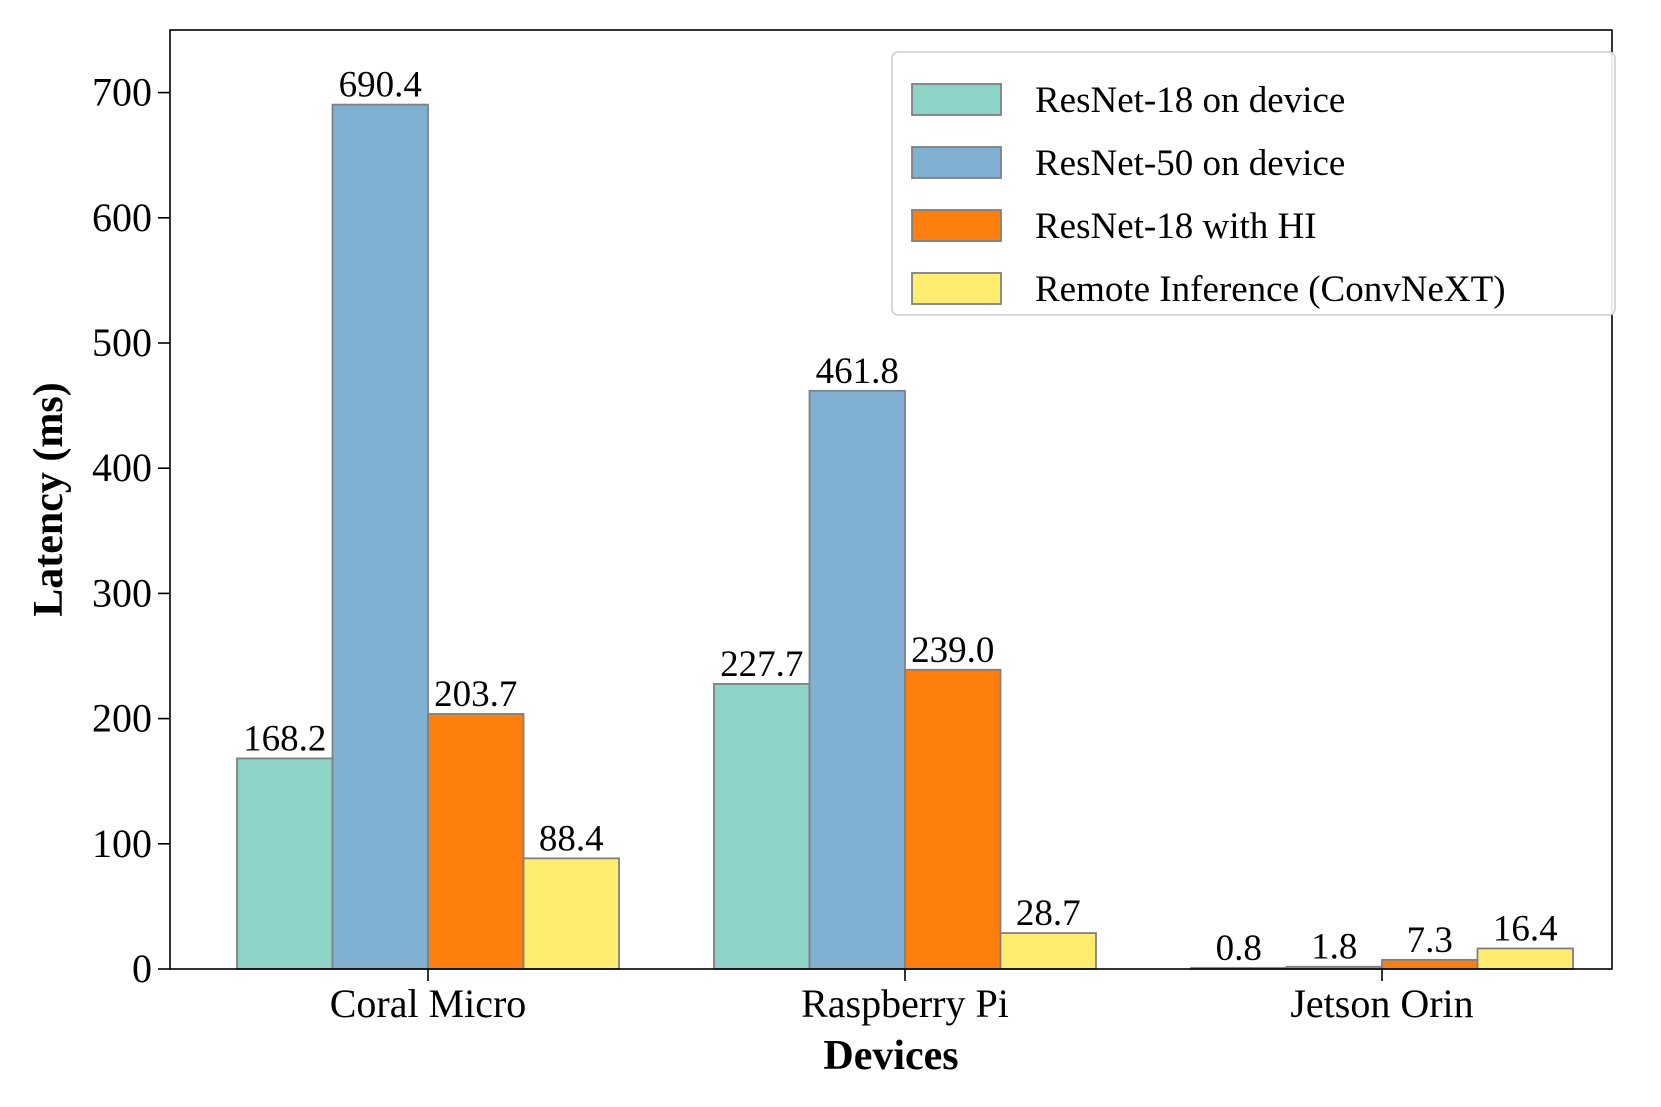 This screenshot has height=1107, width=1661. Describe the element at coordinates (122, 467) in the screenshot. I see `y-tick-label: 400` at that location.